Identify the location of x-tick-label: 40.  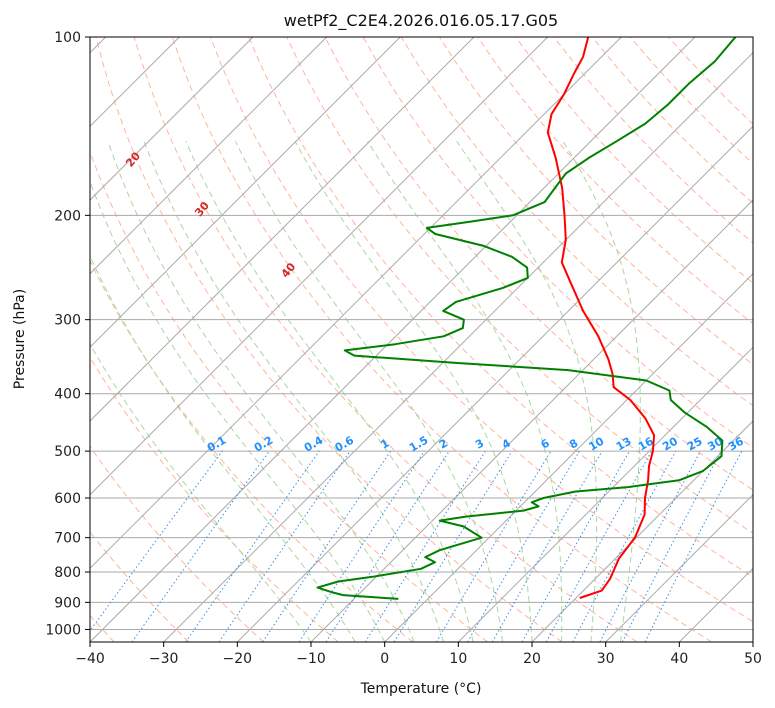
(679, 659).